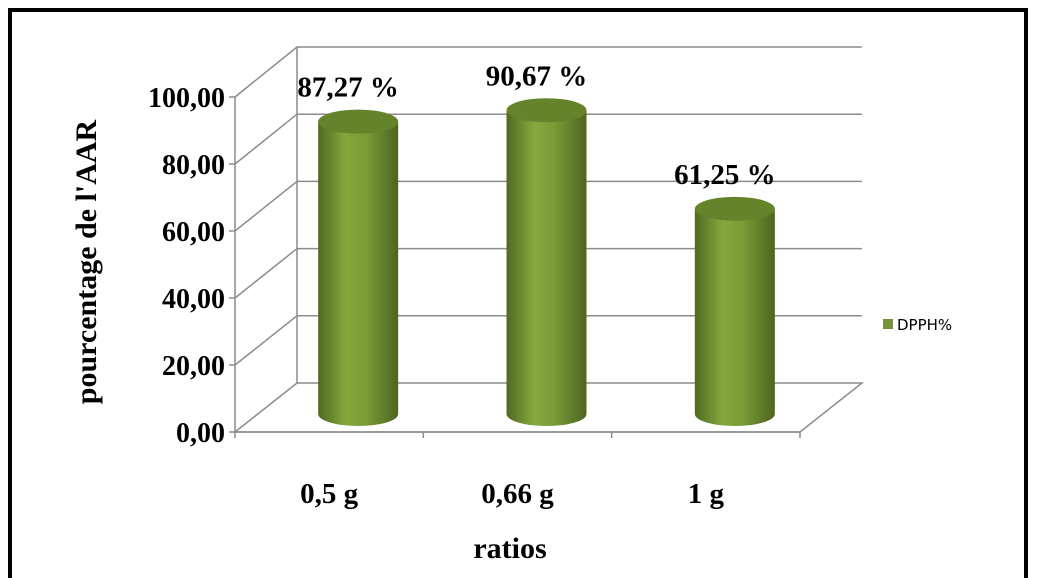 The width and height of the screenshot is (1043, 578). Describe the element at coordinates (200, 433) in the screenshot. I see `y-tick-label: 0,00` at that location.